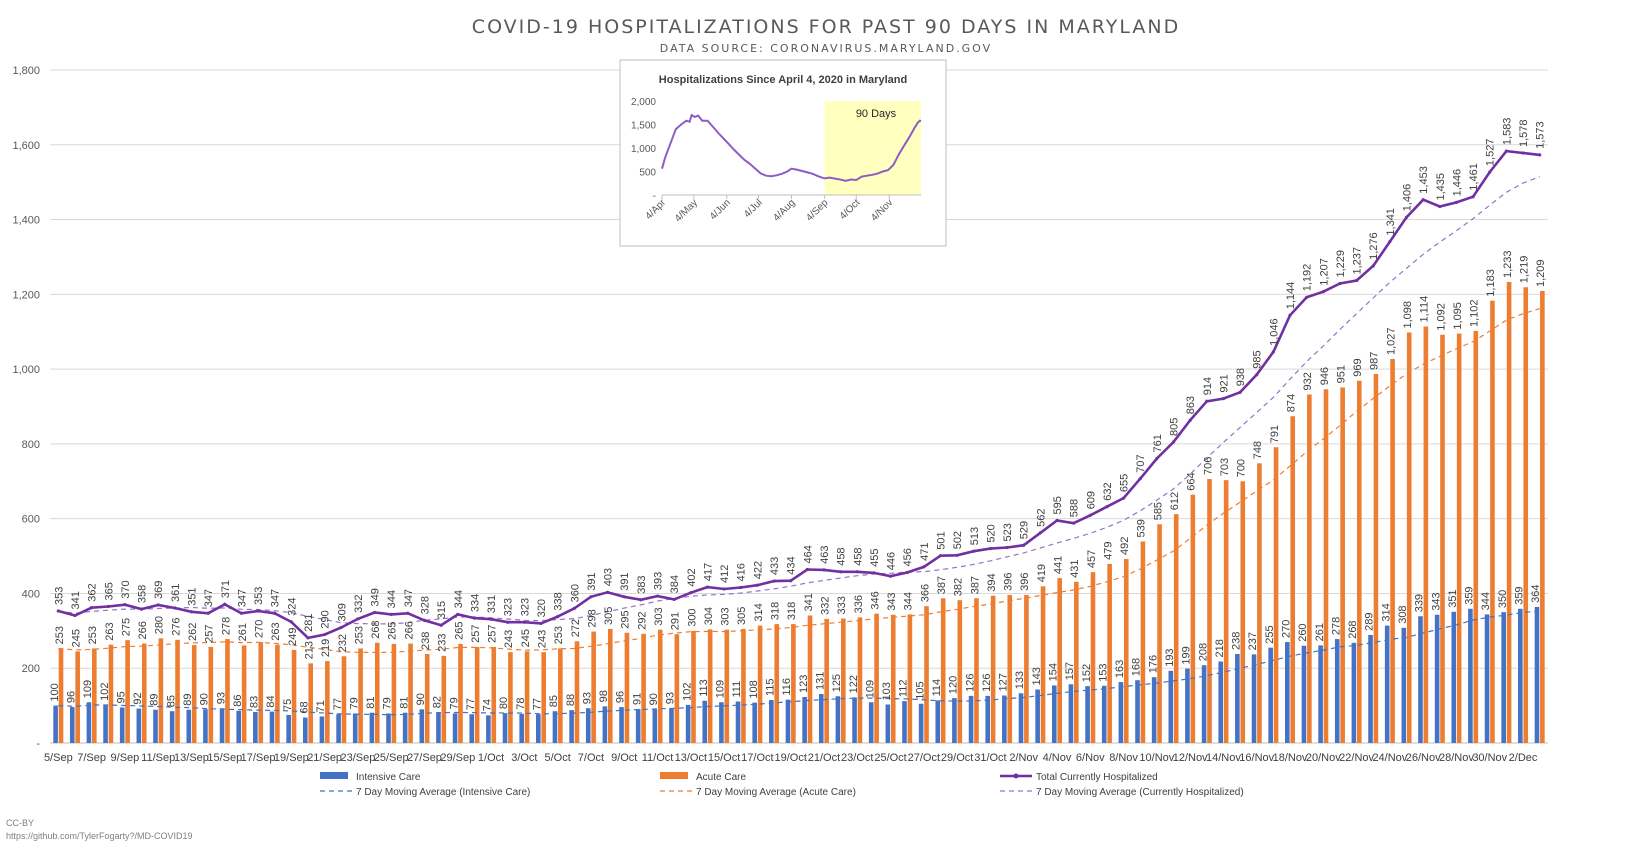 Image resolution: width=1652 pixels, height=848 pixels. I want to click on icu-data-label: 339, so click(1420, 603).